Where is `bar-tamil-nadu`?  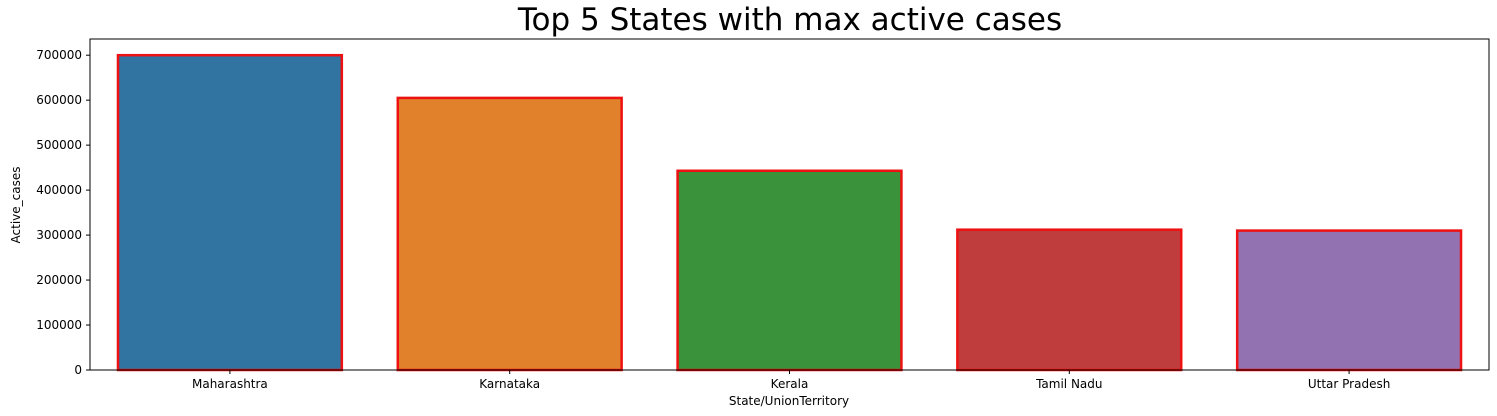
bar-tamil-nadu is located at coordinates (1069, 300).